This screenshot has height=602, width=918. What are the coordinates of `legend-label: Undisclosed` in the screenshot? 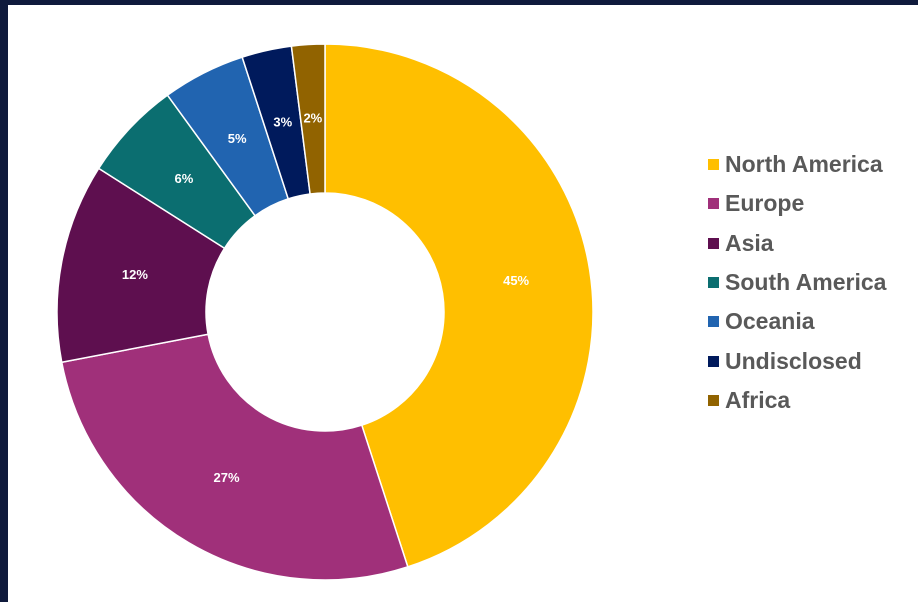 It's located at (793, 360).